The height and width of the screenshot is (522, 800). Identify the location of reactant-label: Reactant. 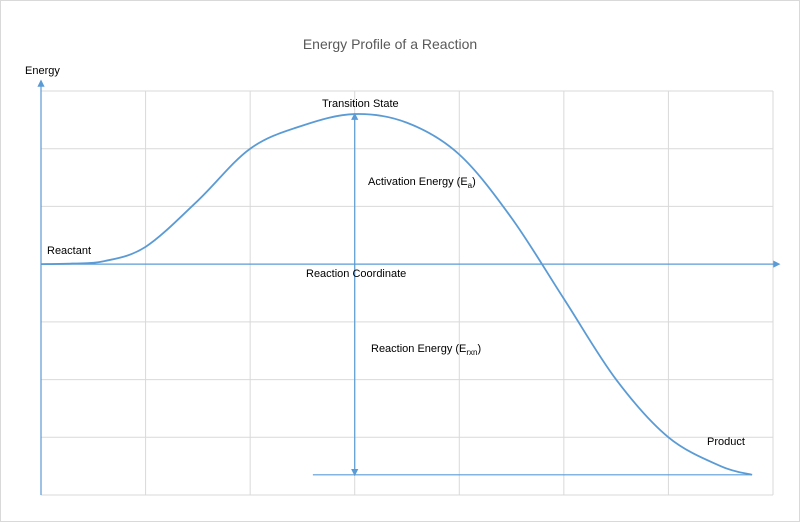
(69, 251).